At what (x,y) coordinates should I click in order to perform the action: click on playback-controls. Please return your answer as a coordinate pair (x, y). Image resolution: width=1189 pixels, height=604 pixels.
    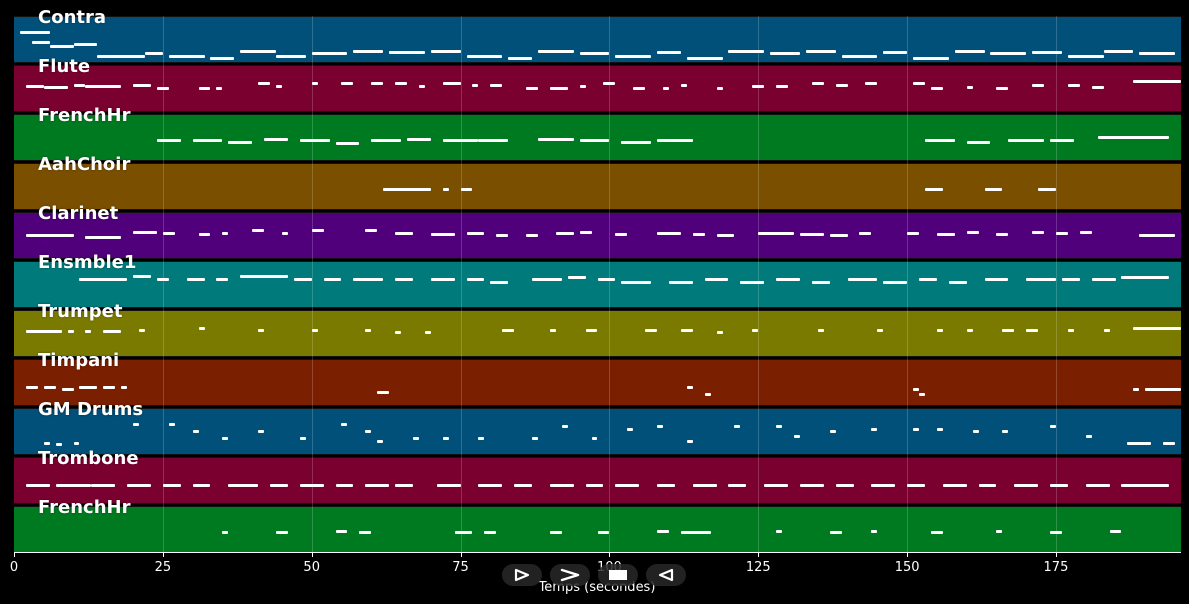
    Looking at the image, I should click on (594, 575).